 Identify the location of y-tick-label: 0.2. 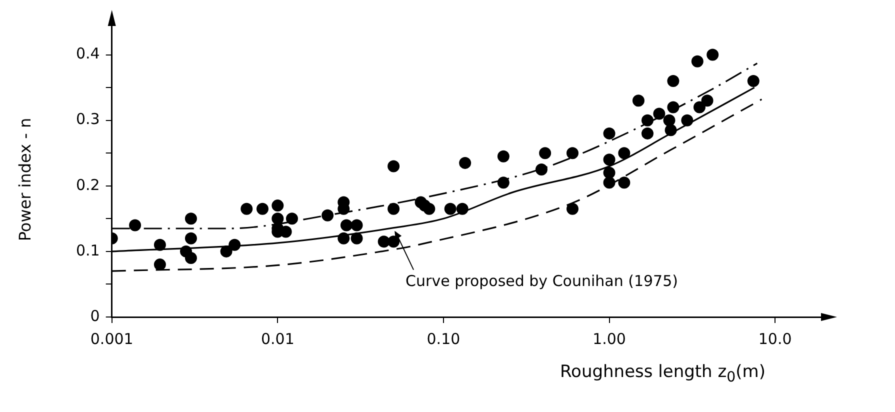
(88, 185).